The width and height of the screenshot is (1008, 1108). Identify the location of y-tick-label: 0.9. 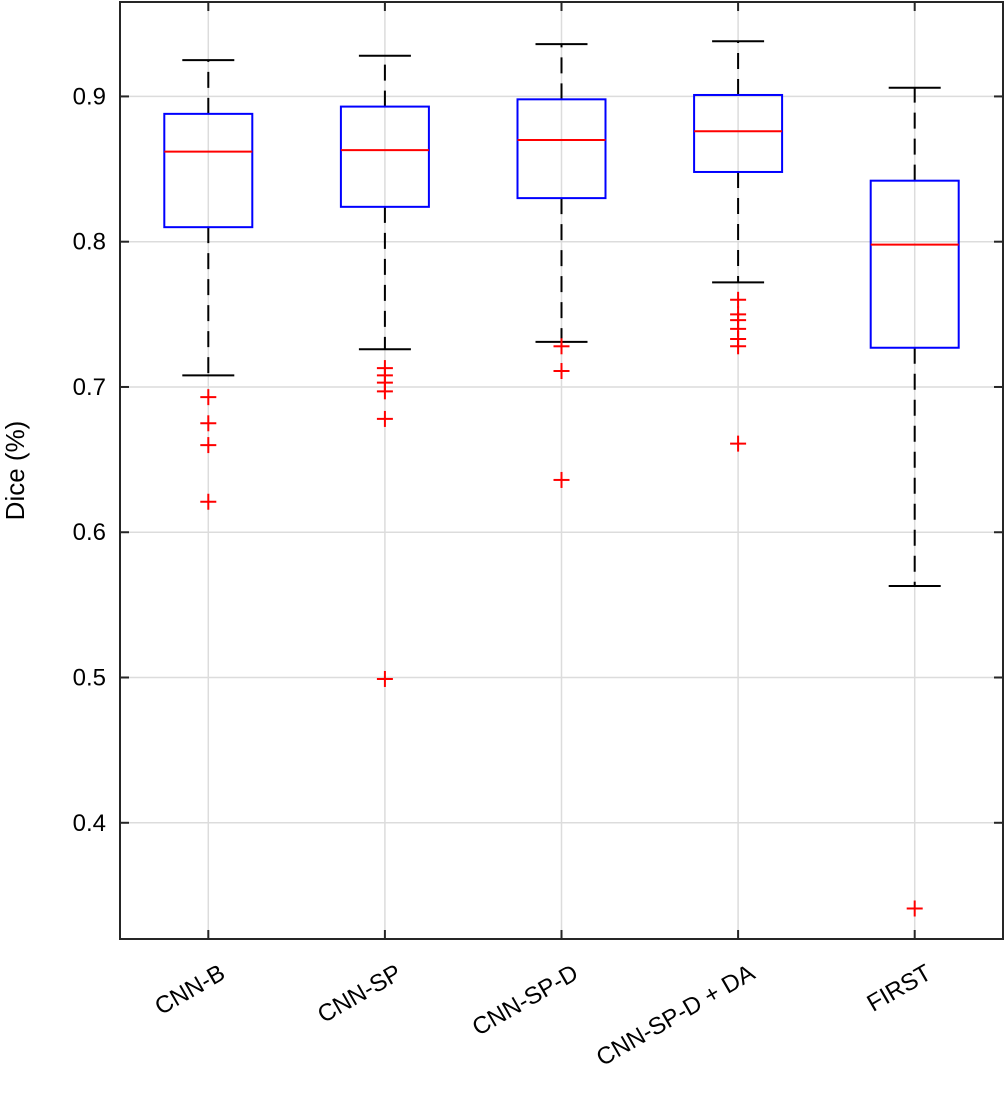
(89, 96).